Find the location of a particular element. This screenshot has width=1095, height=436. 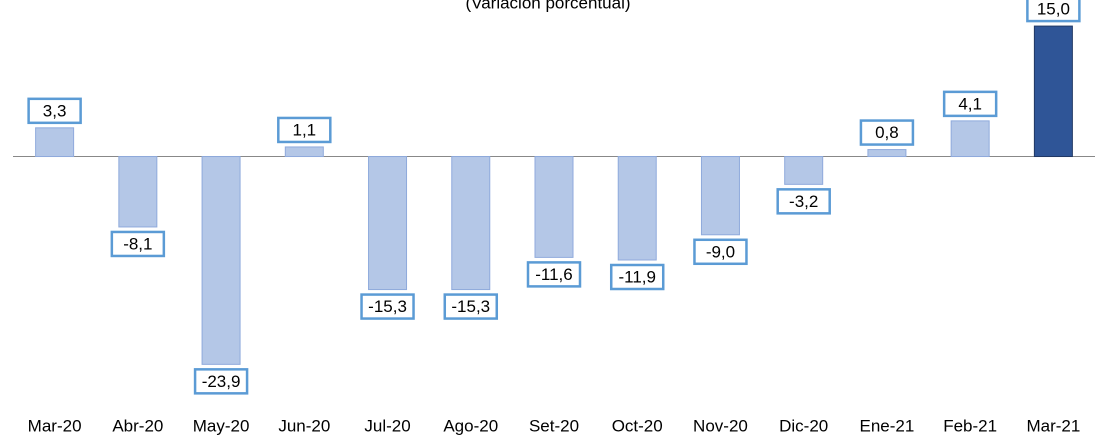

x-tick-label: Dic-20 is located at coordinates (803, 425).